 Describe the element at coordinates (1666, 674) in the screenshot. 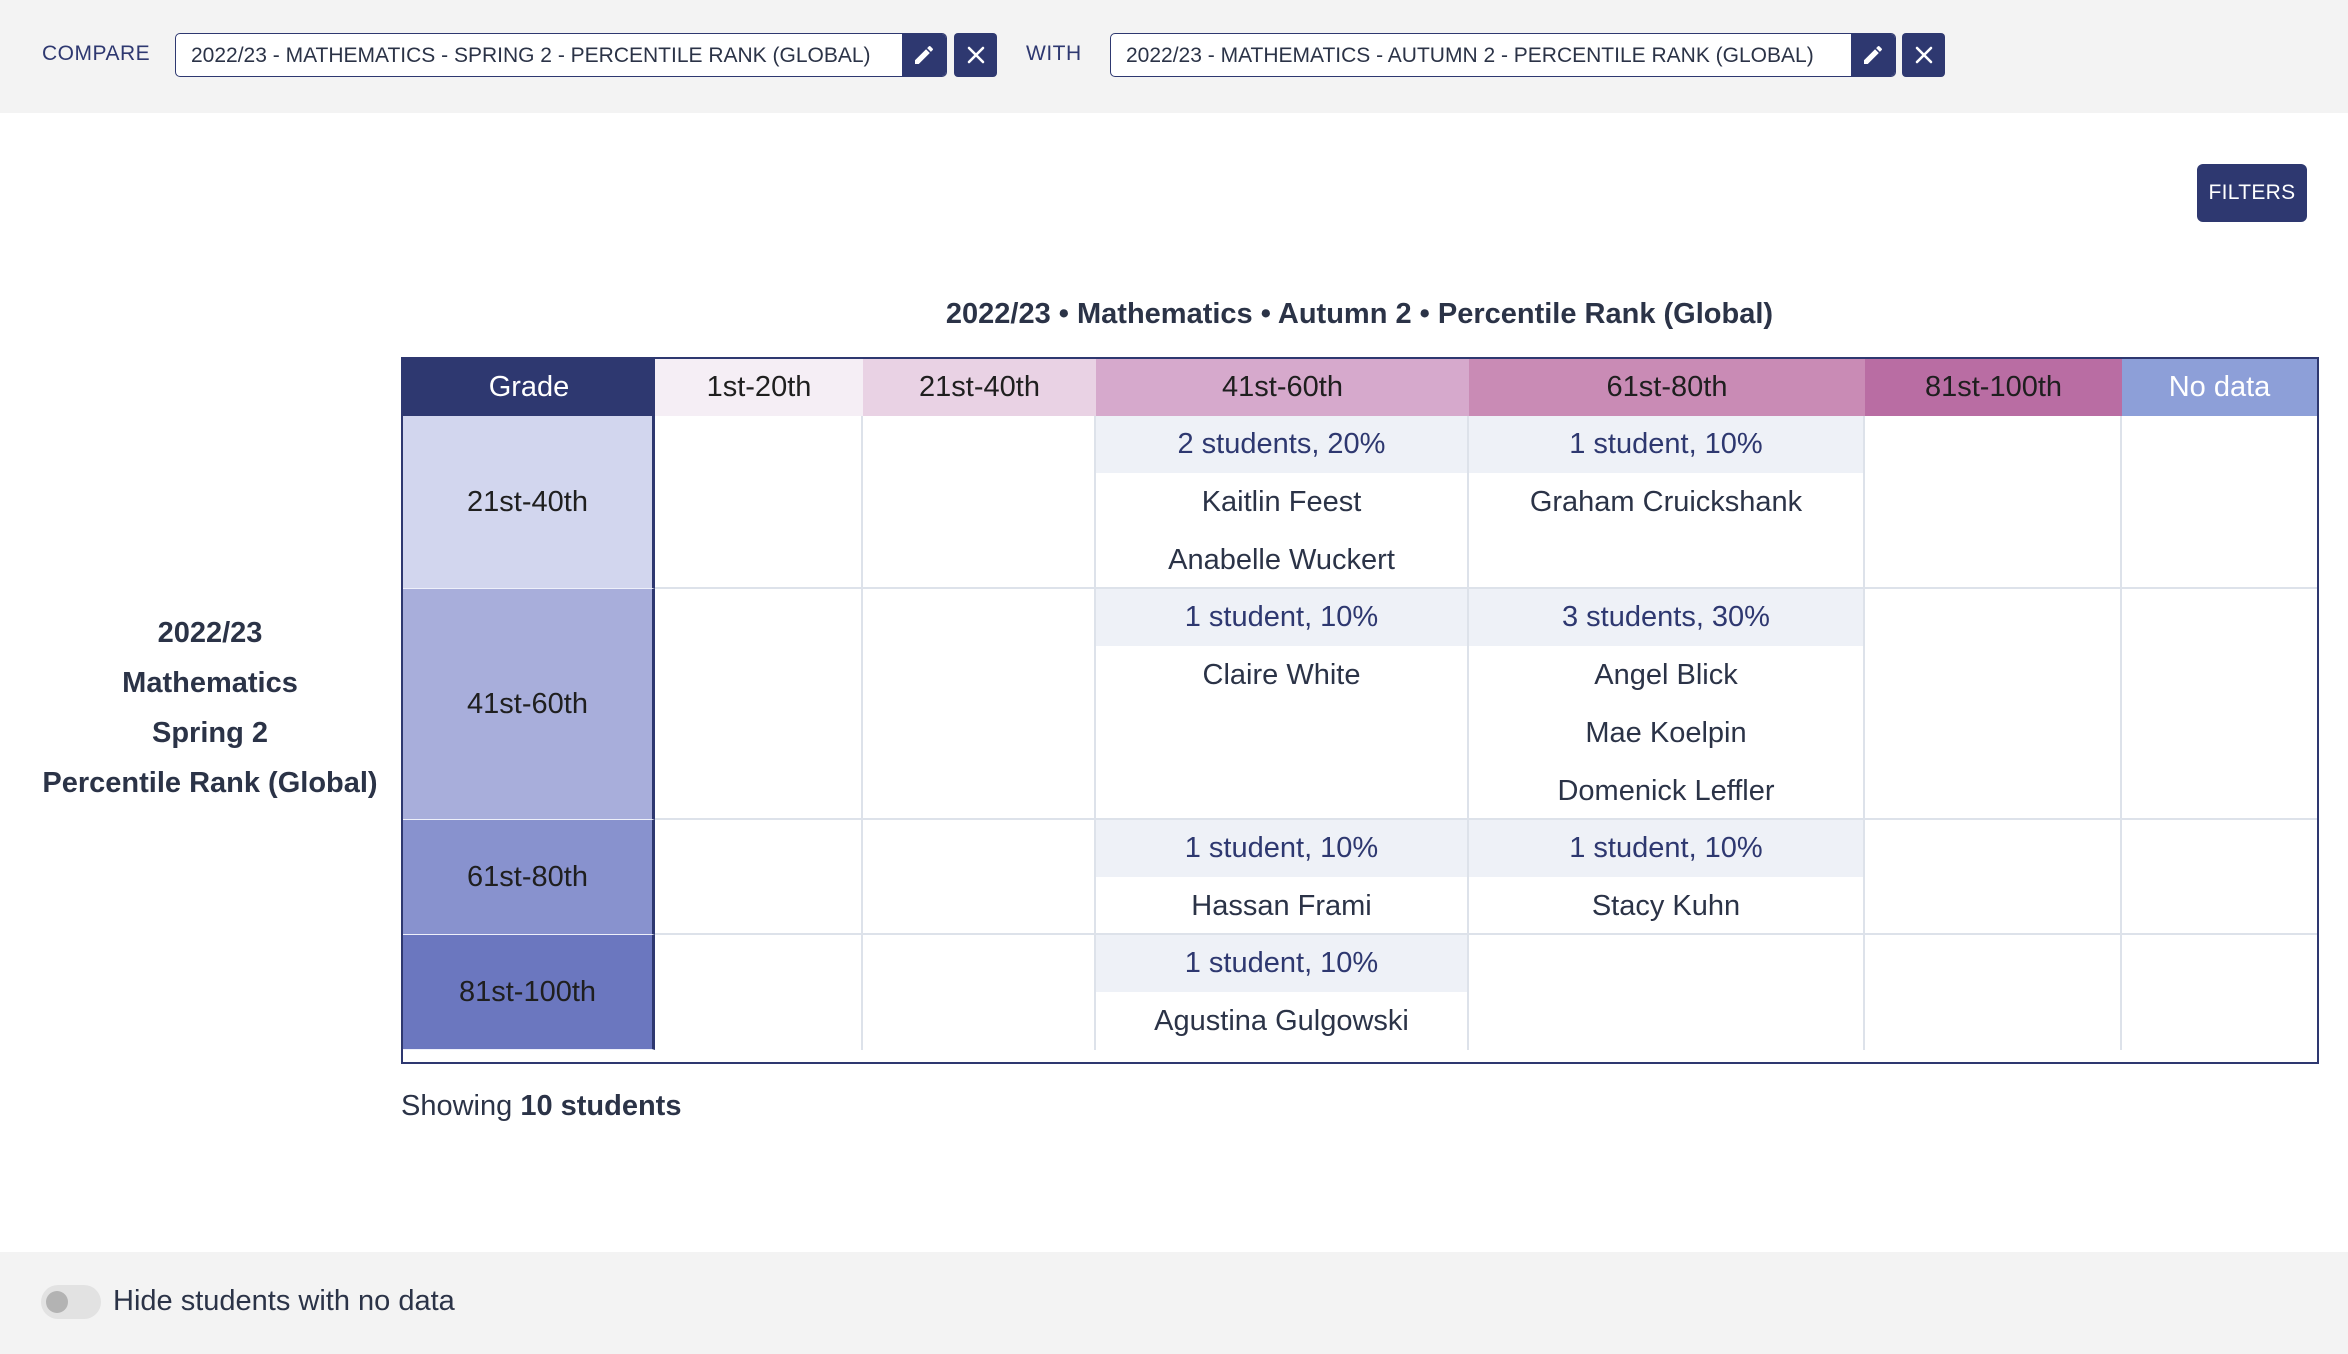

I see `student-name: Angel Blick` at that location.